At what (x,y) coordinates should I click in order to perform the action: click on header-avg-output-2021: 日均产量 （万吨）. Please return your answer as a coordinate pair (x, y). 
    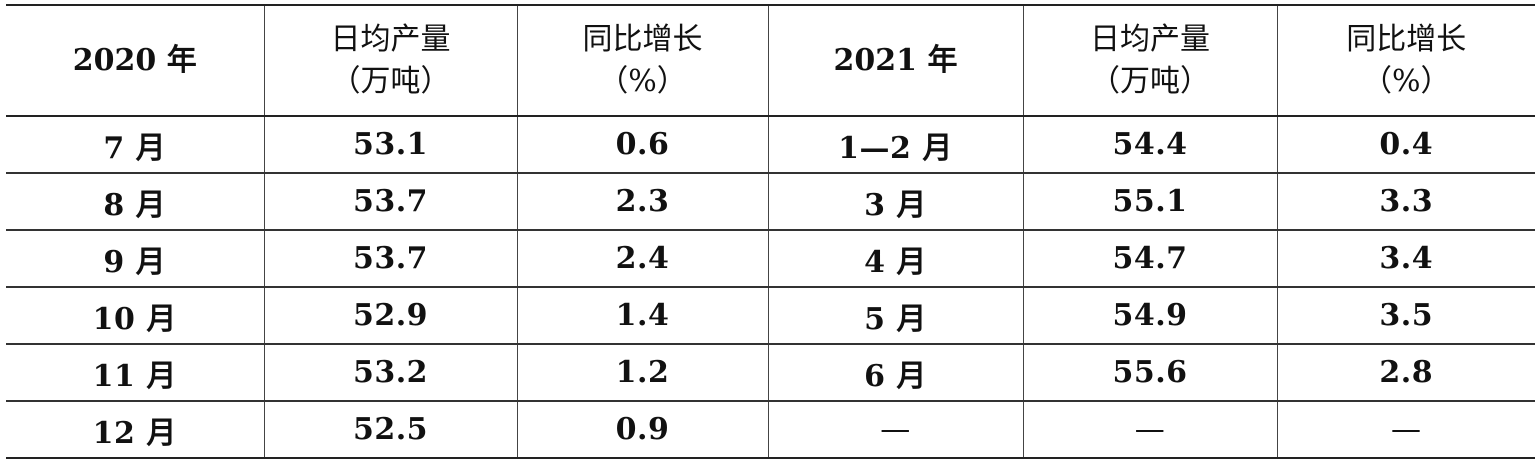
    Looking at the image, I should click on (1150, 60).